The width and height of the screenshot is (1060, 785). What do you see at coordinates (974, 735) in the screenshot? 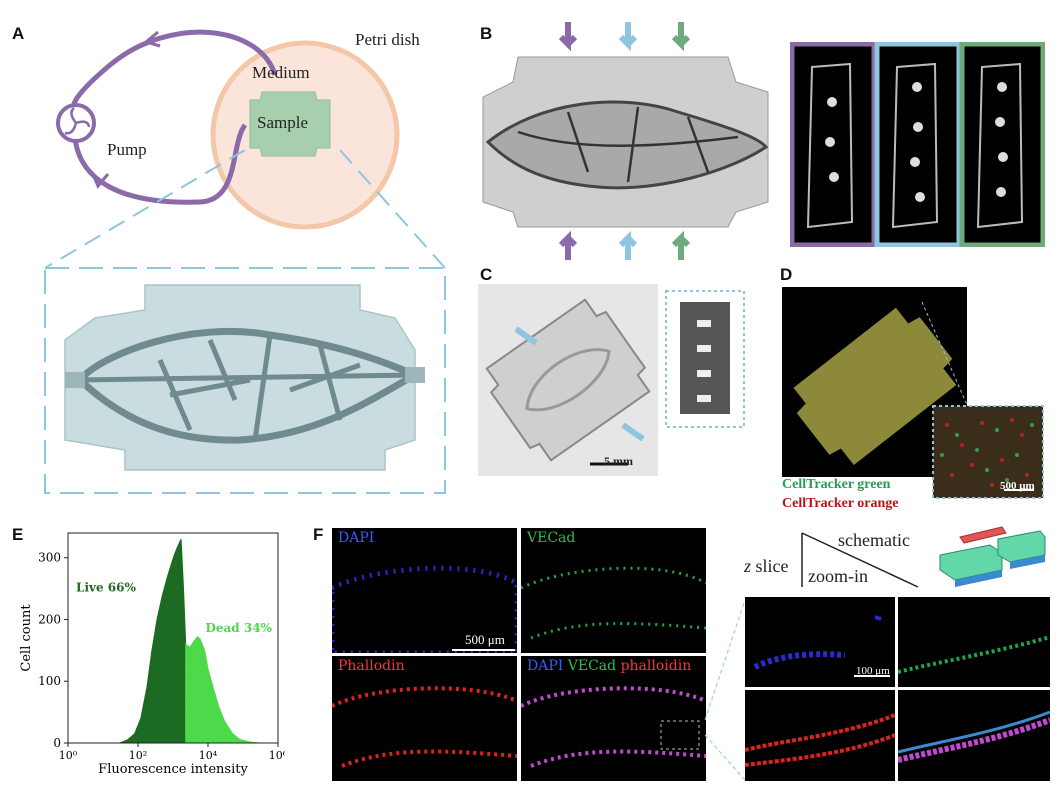
I see `zoom-merge` at bounding box center [974, 735].